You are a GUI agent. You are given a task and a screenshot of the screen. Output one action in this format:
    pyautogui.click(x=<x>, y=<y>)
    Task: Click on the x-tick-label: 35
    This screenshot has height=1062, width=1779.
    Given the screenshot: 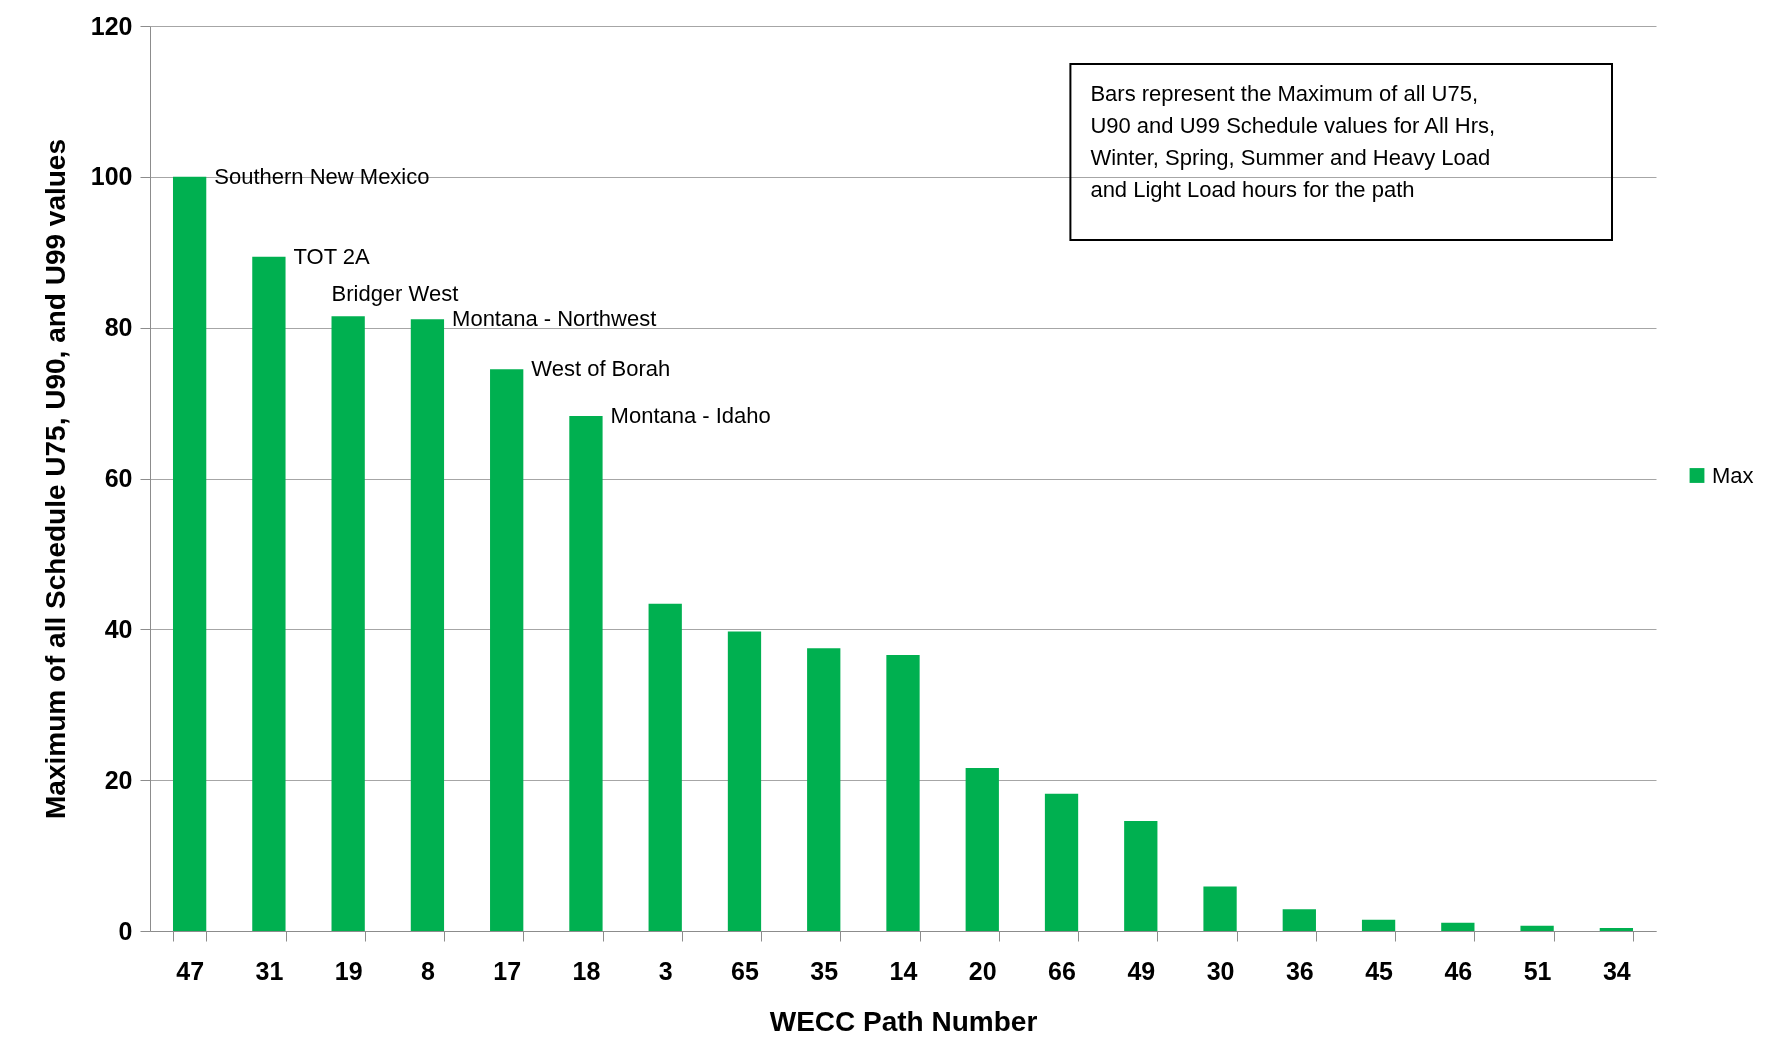 What is the action you would take?
    pyautogui.click(x=824, y=970)
    